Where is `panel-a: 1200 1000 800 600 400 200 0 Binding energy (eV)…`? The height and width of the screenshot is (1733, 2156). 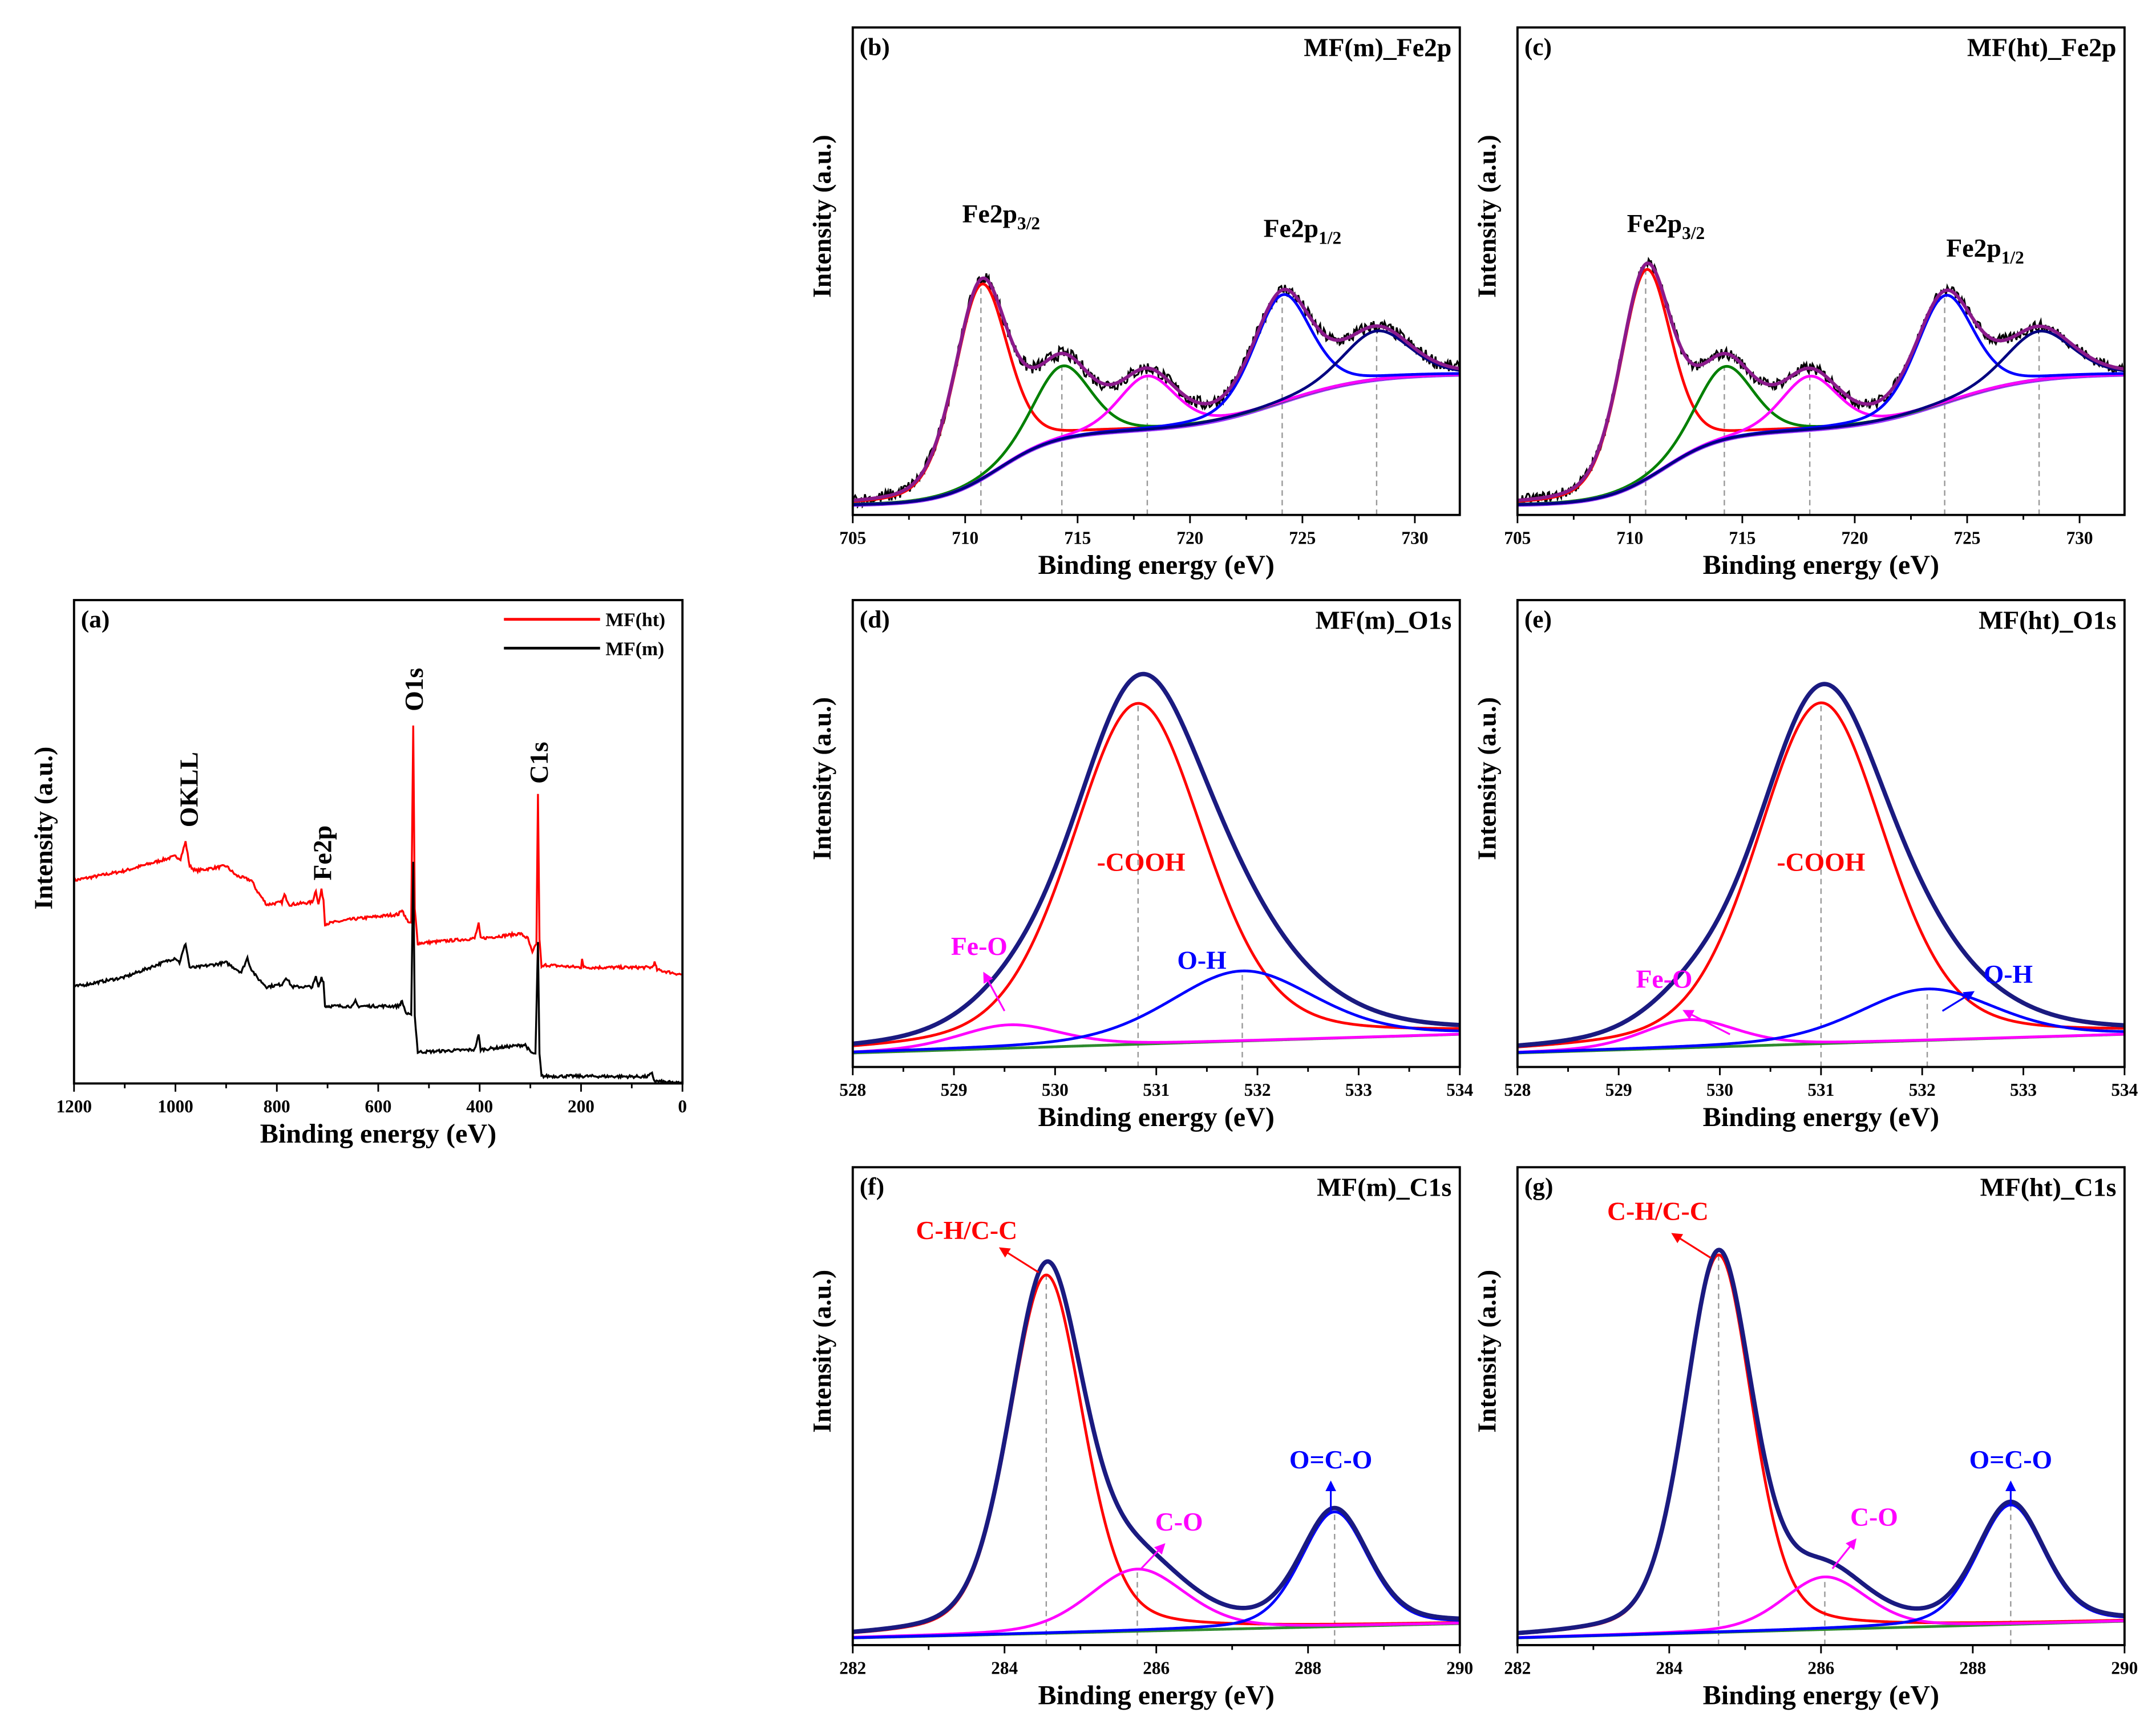 panel-a: 1200 1000 800 600 400 200 0 Binding energy (eV)… is located at coordinates (358, 874).